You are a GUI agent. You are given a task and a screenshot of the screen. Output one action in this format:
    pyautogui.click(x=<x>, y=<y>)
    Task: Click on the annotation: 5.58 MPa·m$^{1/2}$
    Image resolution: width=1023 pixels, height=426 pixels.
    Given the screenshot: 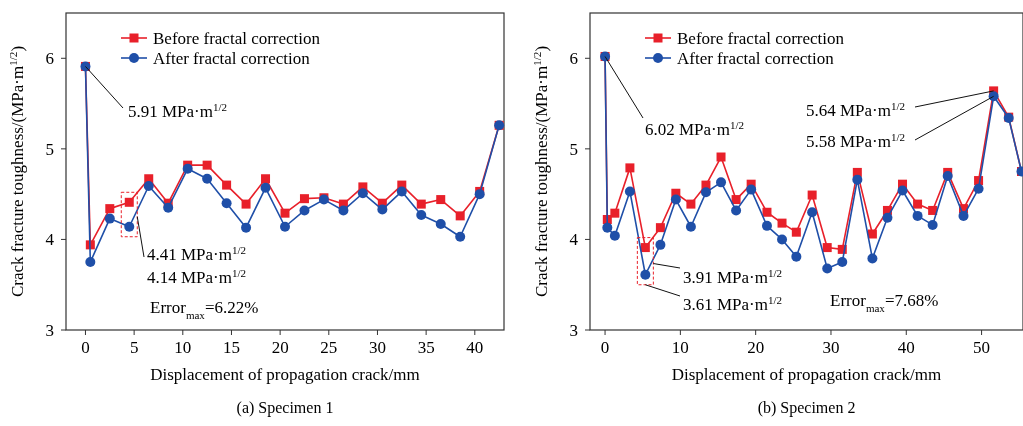 What is the action you would take?
    pyautogui.click(x=855, y=141)
    